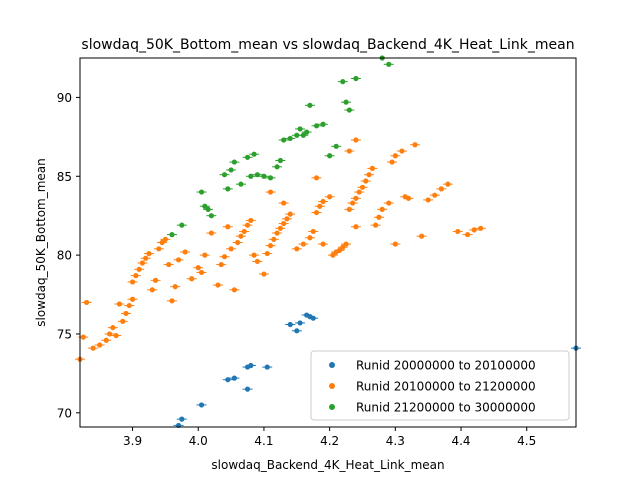 The height and width of the screenshot is (480, 640). Describe the element at coordinates (526, 441) in the screenshot. I see `x-tick-label: 4.5` at that location.